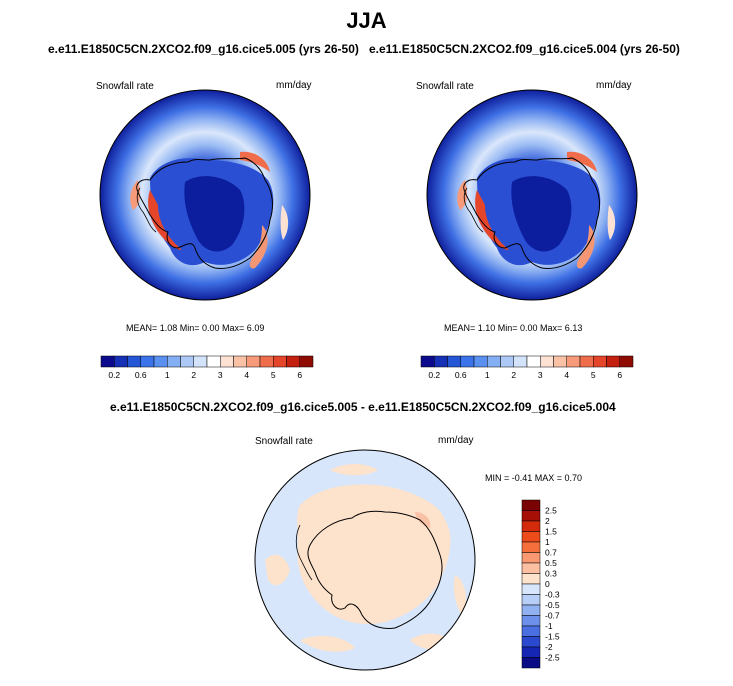 Image resolution: width=733 pixels, height=686 pixels. Describe the element at coordinates (547, 542) in the screenshot. I see `difference-colorbar-tick-label: 1` at that location.